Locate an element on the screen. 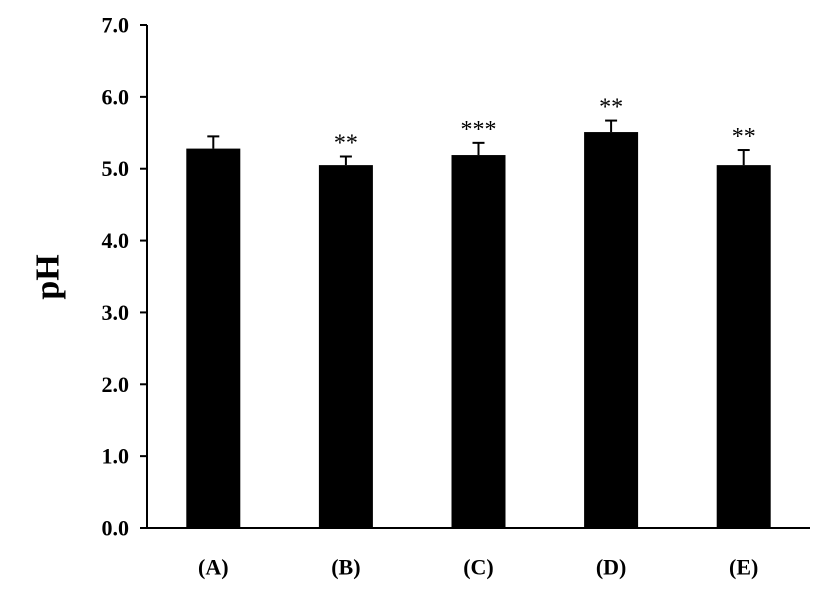  y-ticks: 0.0 1.0 2.0 3.0 4.0 5.0 6.0 7.0 is located at coordinates (124, 277).